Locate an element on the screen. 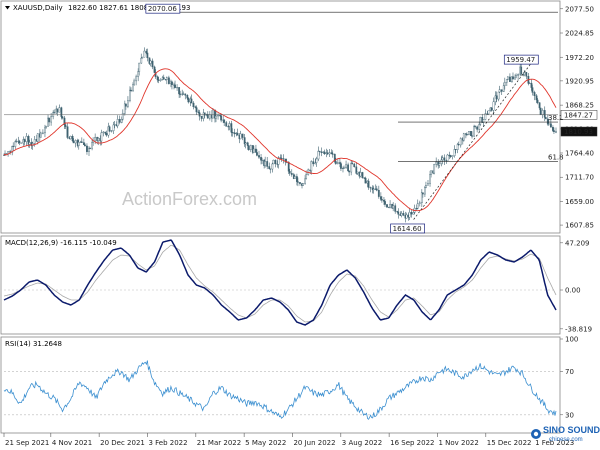  rsi-tick-label: 70 is located at coordinates (569, 372).